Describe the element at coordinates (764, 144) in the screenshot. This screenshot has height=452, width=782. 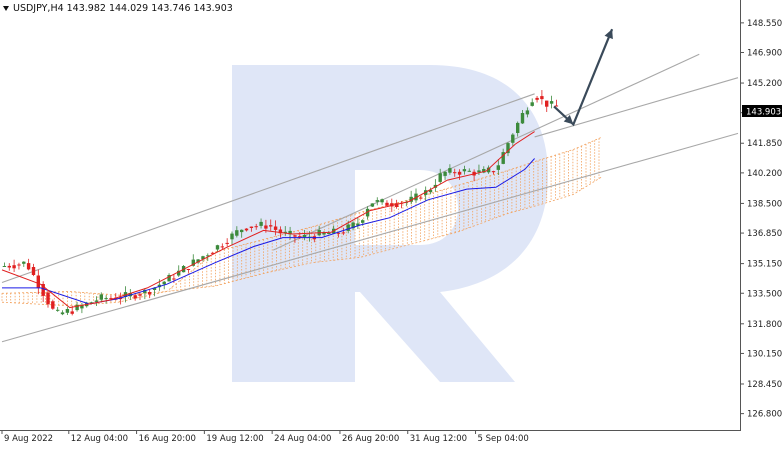
I see `price-tick-label: 141.850` at that location.